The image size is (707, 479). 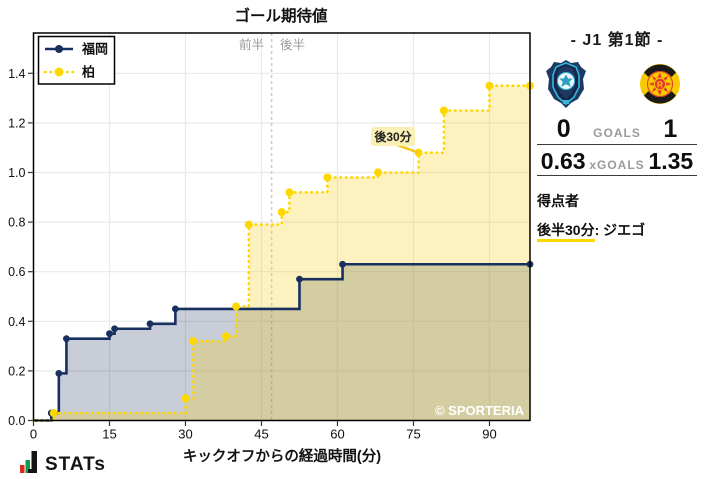 What do you see at coordinates (413, 434) in the screenshot?
I see `x-tick-label: 75` at bounding box center [413, 434].